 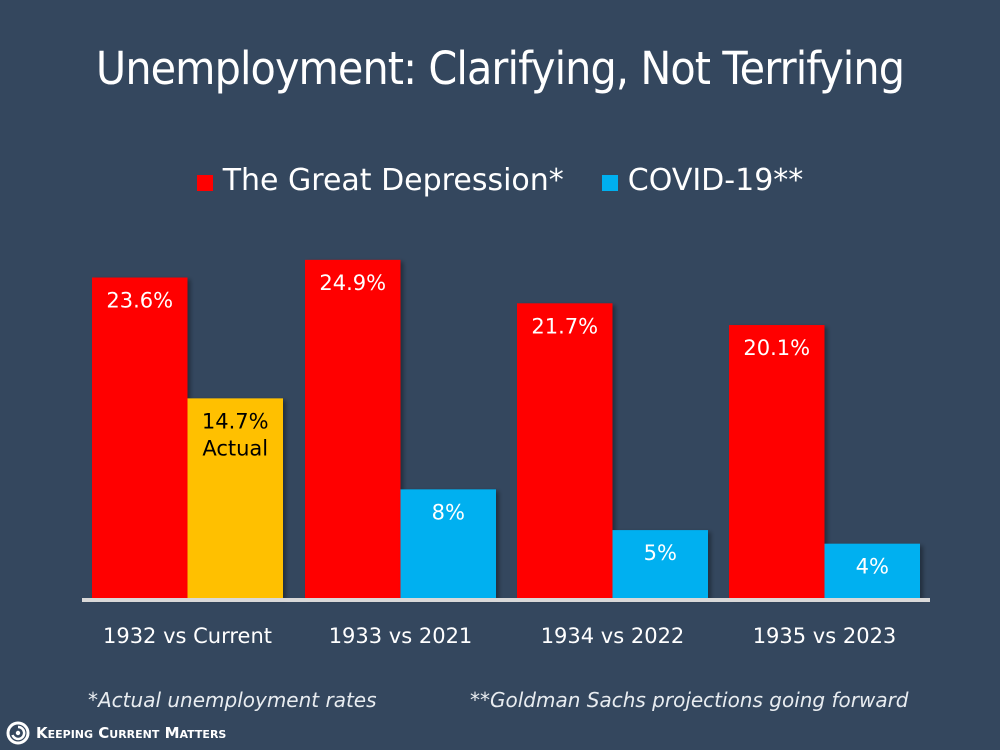 I want to click on legend-label-covid: COVID-19**, so click(x=715, y=180).